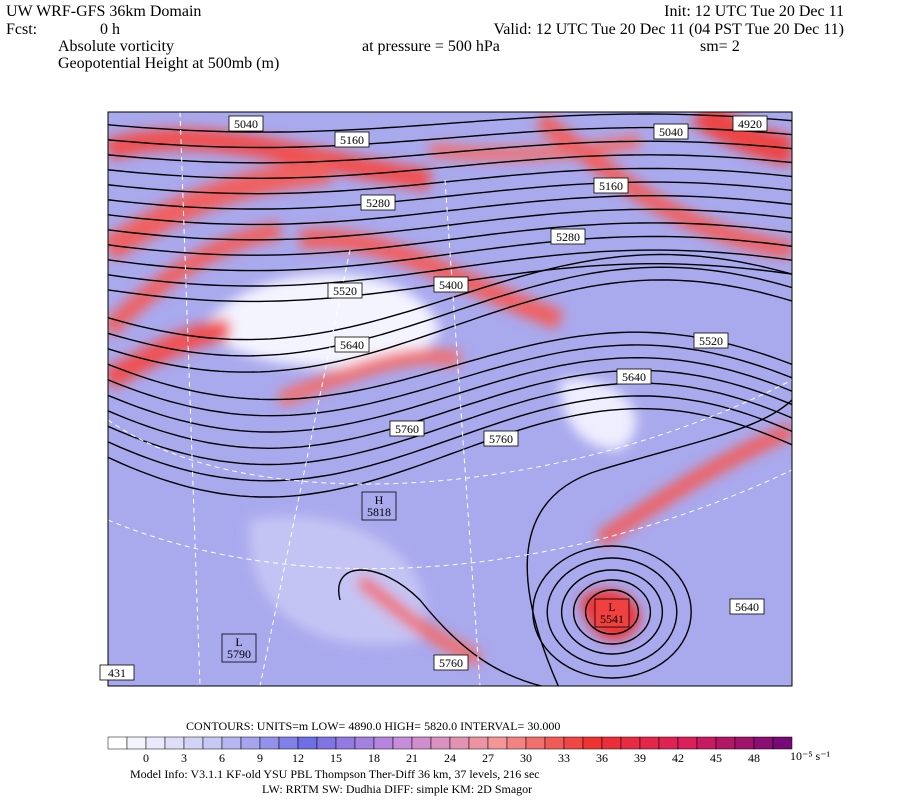  I want to click on colorbar-tick-label: 27, so click(488, 758).